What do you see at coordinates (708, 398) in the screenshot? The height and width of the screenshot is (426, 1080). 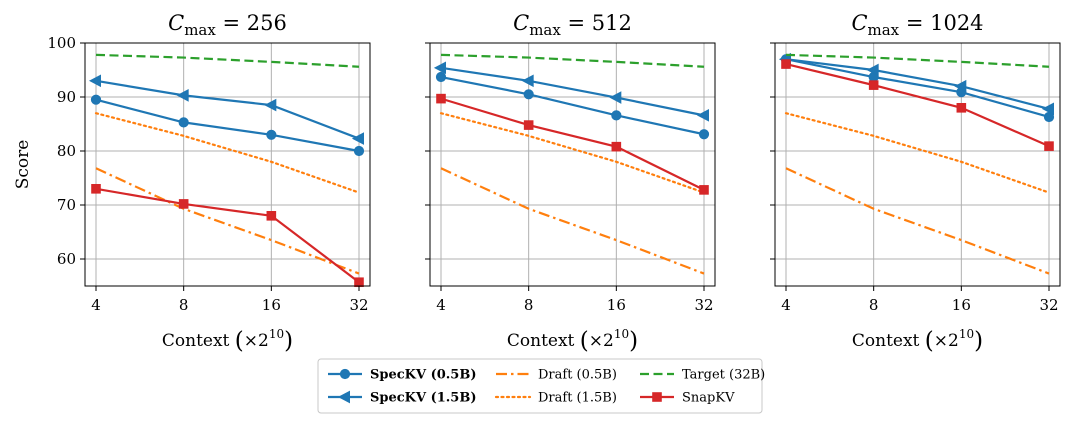 I see `legend-label-snapkv: SnapKV` at bounding box center [708, 398].